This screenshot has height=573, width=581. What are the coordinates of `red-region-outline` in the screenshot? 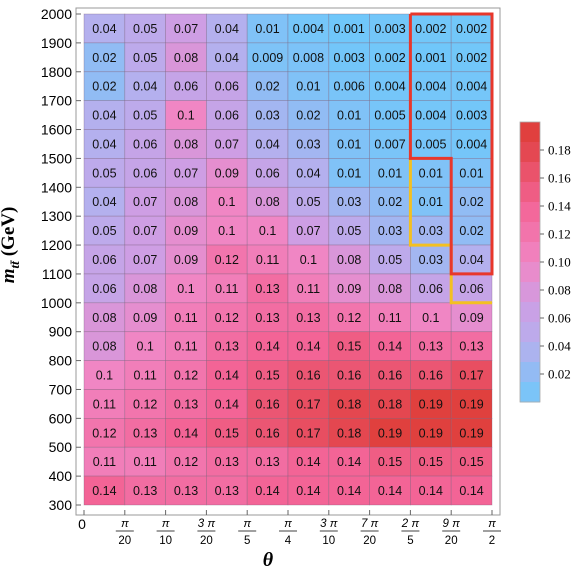 It's located at (451, 144).